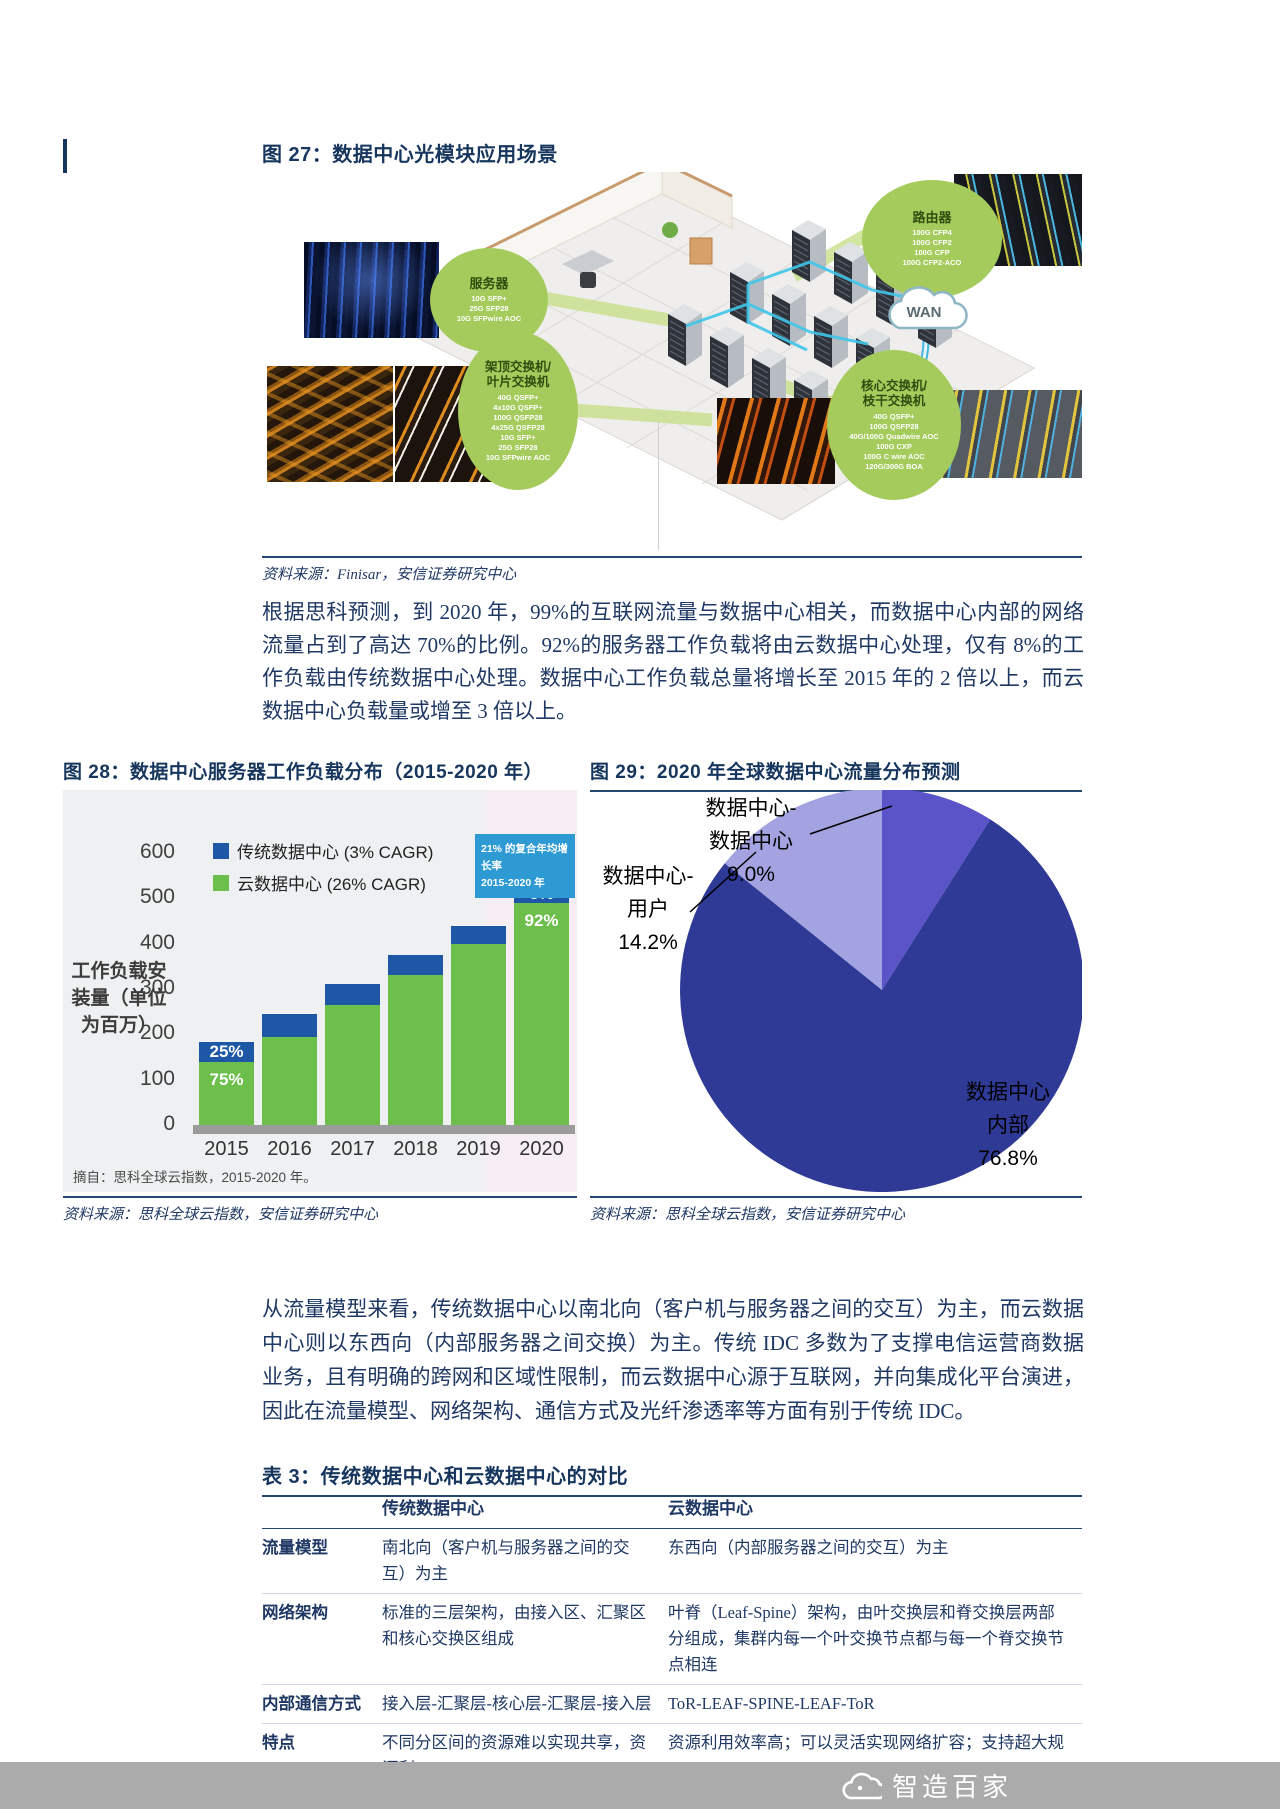 This screenshot has width=1280, height=1809. Describe the element at coordinates (322, 1704) in the screenshot. I see `row-label: 内部通信方式` at that location.